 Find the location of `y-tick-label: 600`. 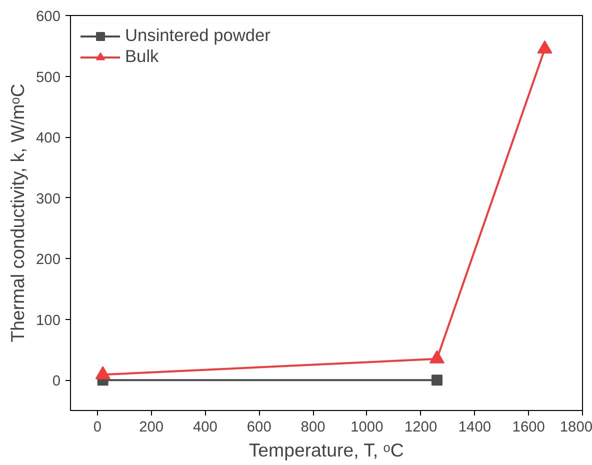

y-tick-label: 600 is located at coordinates (48, 17).